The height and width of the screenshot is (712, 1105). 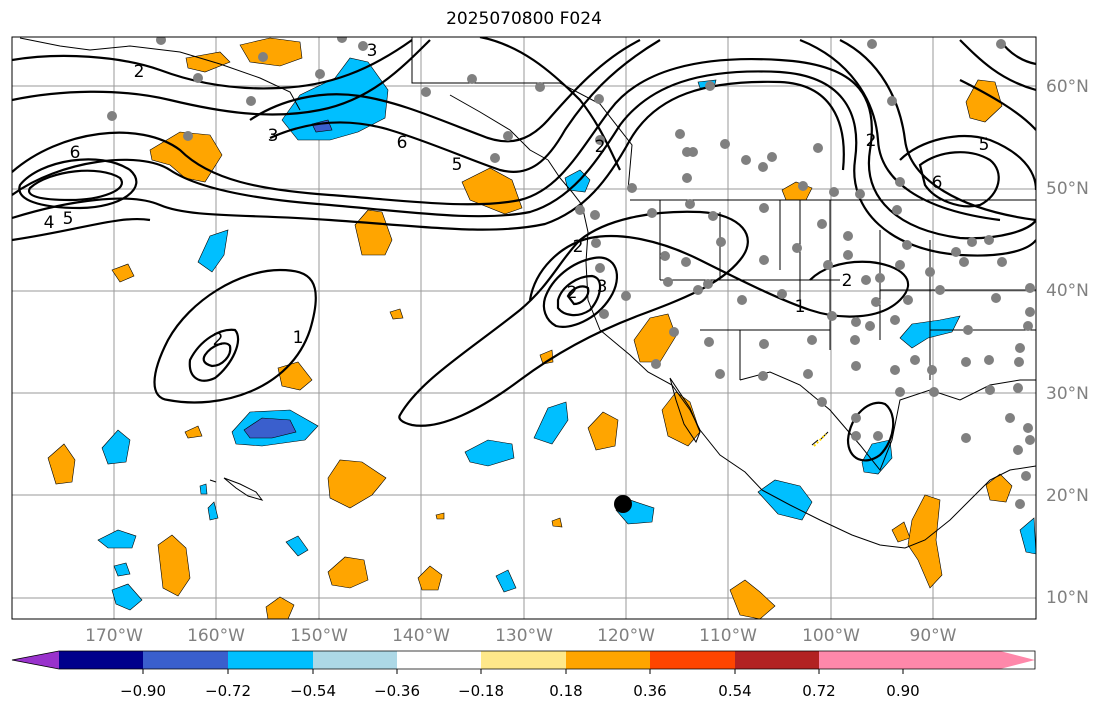 I want to click on colorbar-tick-label: −0.90, so click(x=143, y=691).